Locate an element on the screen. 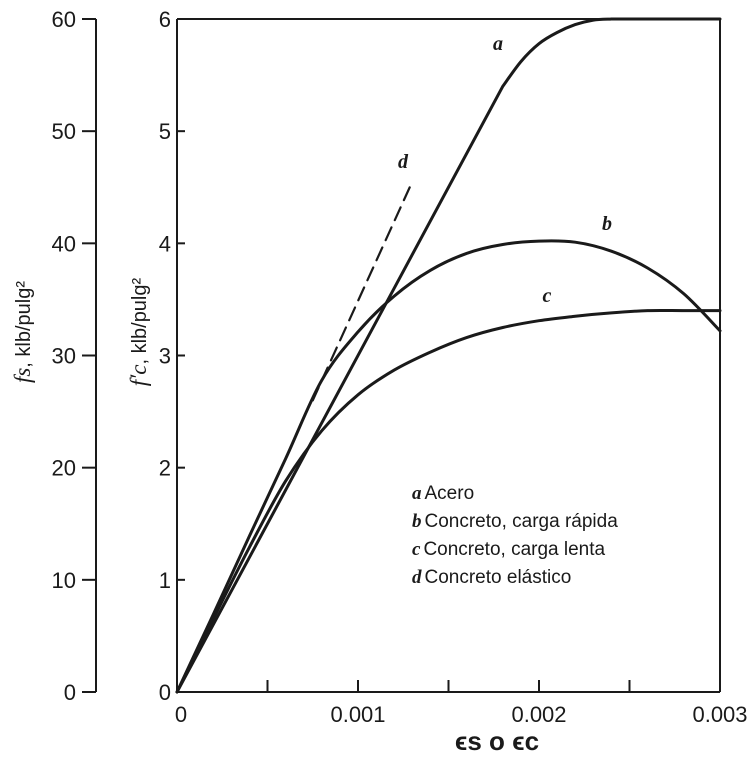  fc-axis-title-unit: , klb/pulg² is located at coordinates (140, 320).